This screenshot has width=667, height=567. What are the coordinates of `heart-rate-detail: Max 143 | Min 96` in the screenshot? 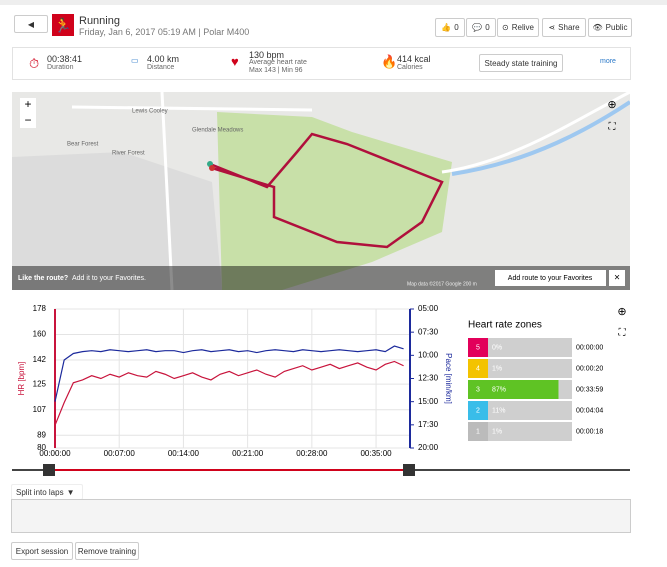 It's located at (276, 70).